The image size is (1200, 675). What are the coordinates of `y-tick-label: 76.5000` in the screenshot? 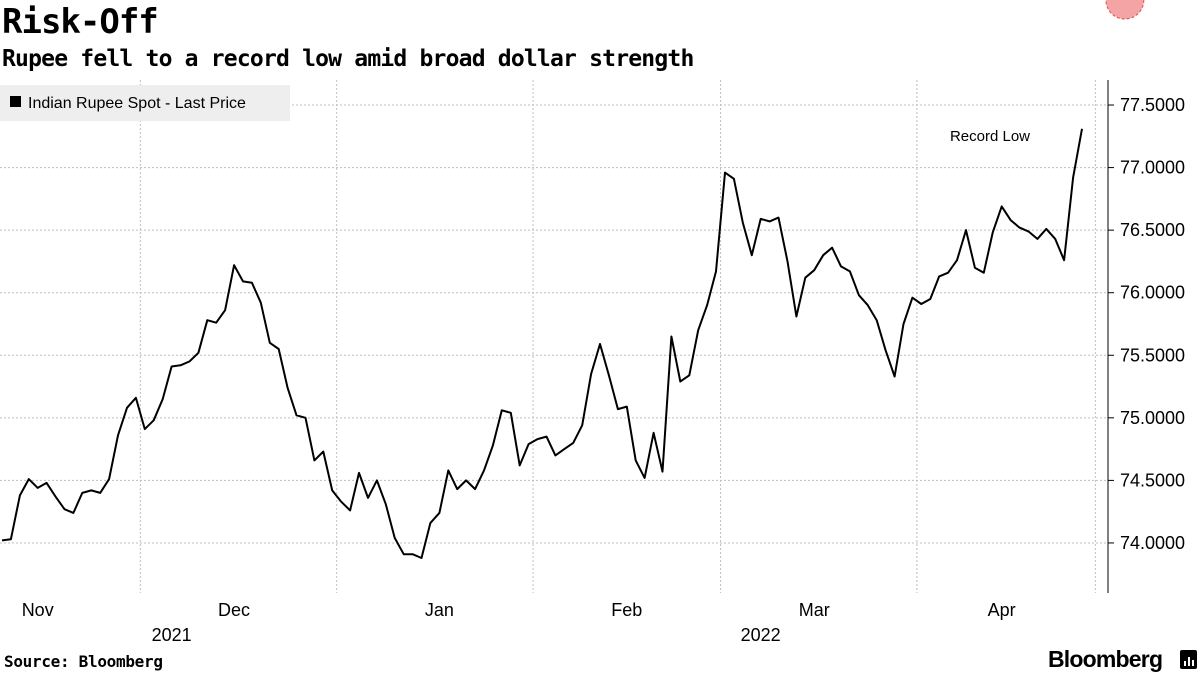 It's located at (1152, 230).